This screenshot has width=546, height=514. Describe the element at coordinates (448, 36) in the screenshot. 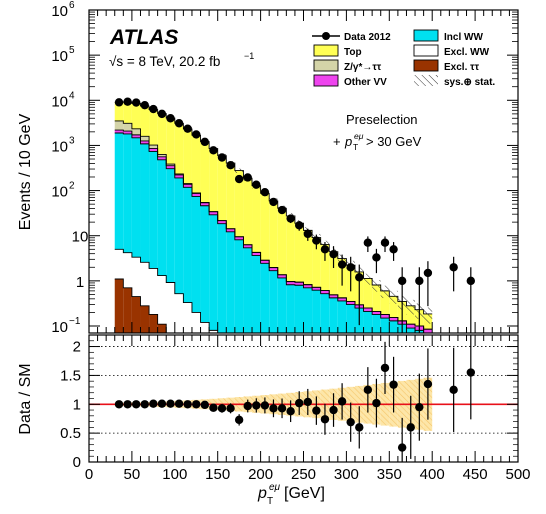

I see `legend-item: Incl WW` at that location.